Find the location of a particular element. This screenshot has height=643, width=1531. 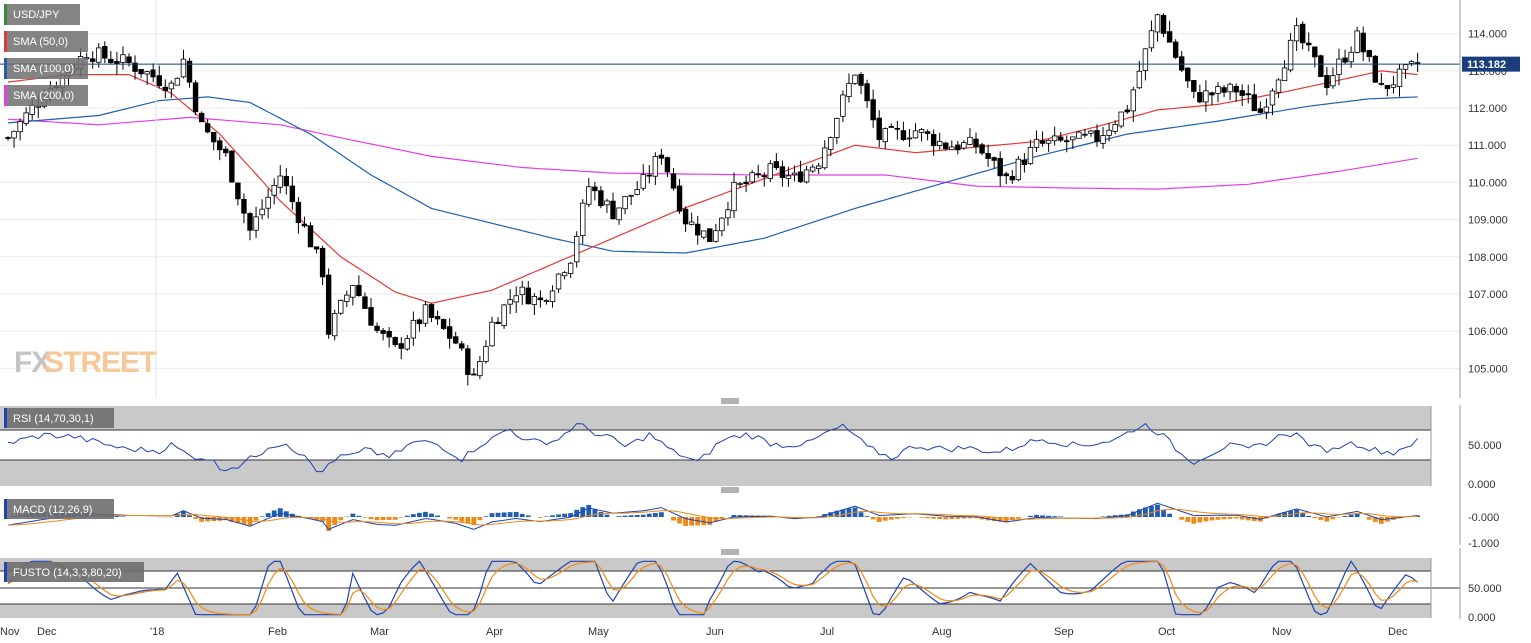

last-price-value: 113.182 is located at coordinates (1486, 65).